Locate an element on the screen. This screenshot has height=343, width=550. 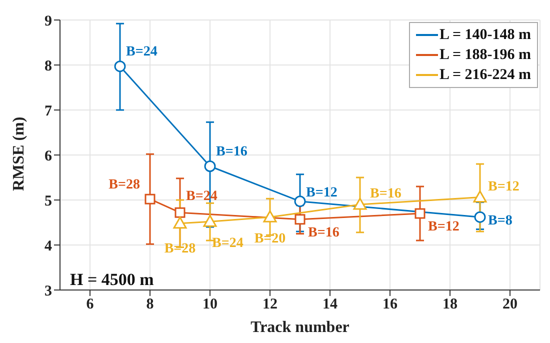
legend-label: L = 140-148 m is located at coordinates (485, 35).